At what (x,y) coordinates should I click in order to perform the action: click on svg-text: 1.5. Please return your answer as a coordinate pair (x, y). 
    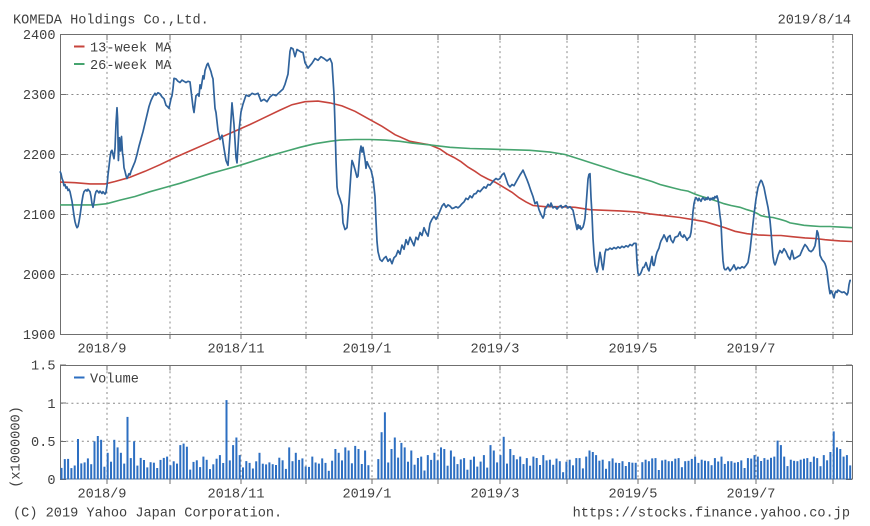
    Looking at the image, I should click on (43, 367).